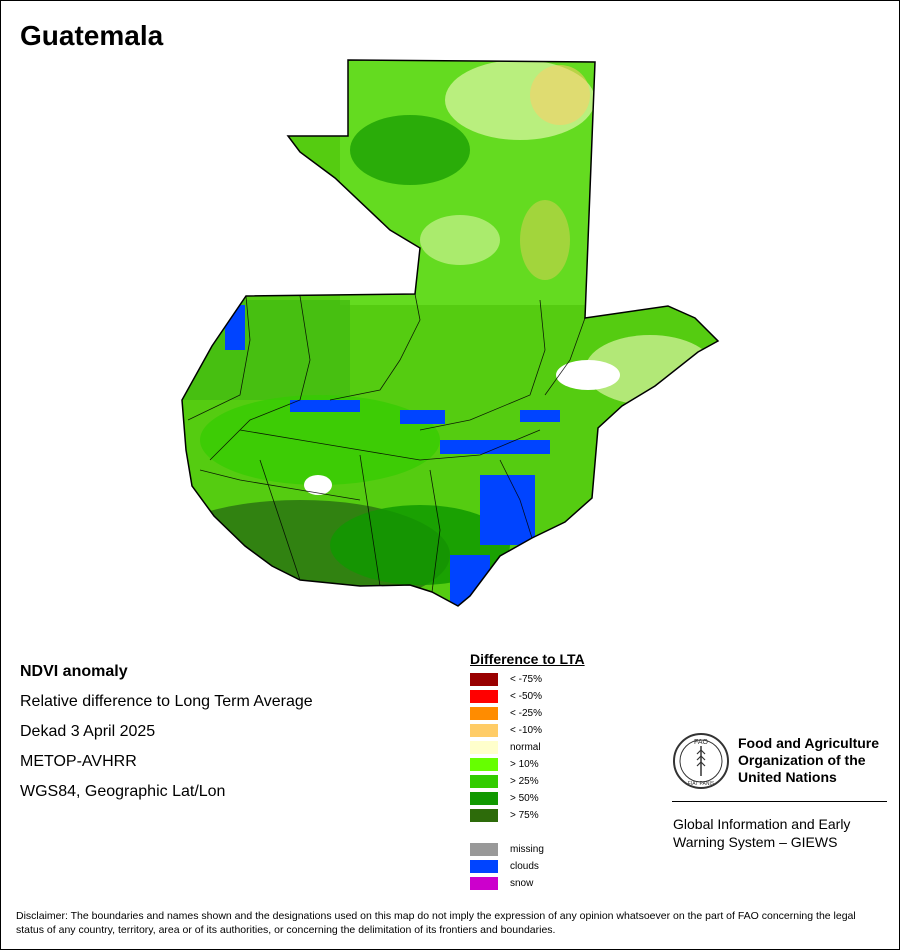 The width and height of the screenshot is (900, 950). I want to click on northwest-highlands, so click(266, 350).